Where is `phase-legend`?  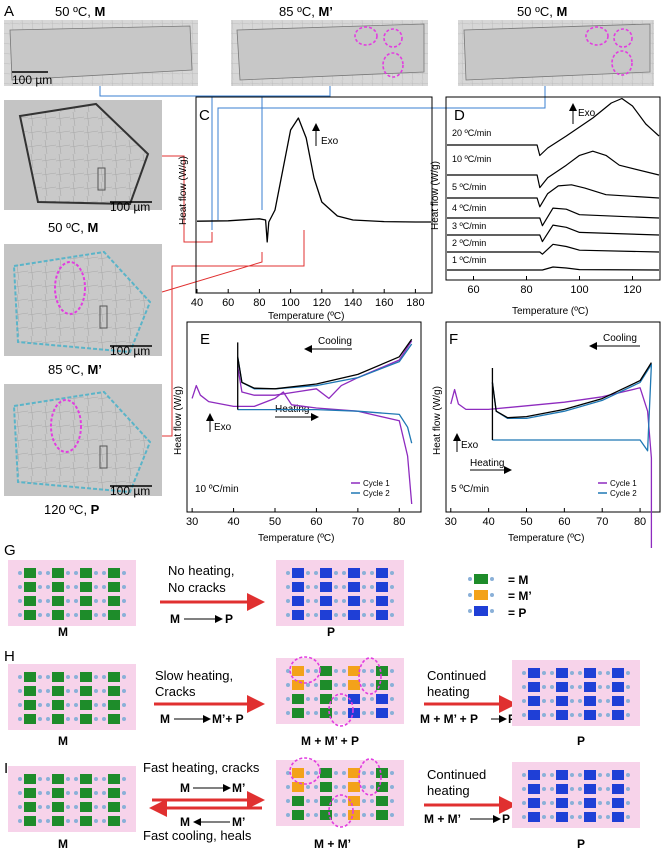
phase-legend is located at coordinates (481, 595).